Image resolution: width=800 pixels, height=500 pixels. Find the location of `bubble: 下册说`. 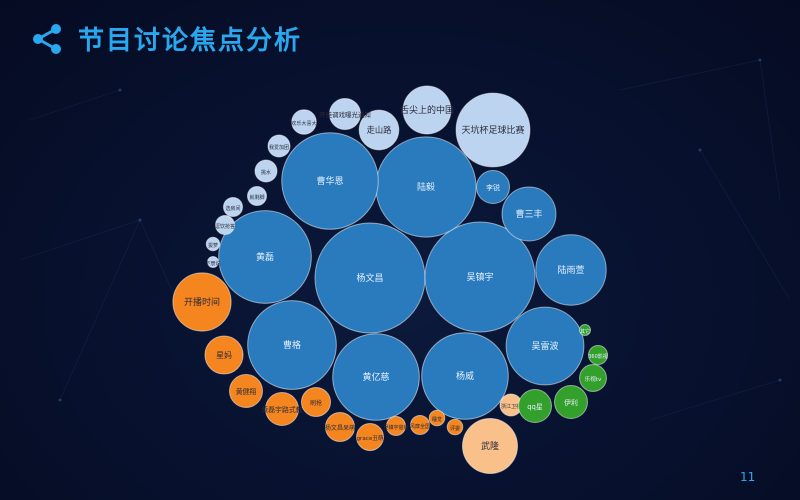

bubble: 下册说 is located at coordinates (213, 262).